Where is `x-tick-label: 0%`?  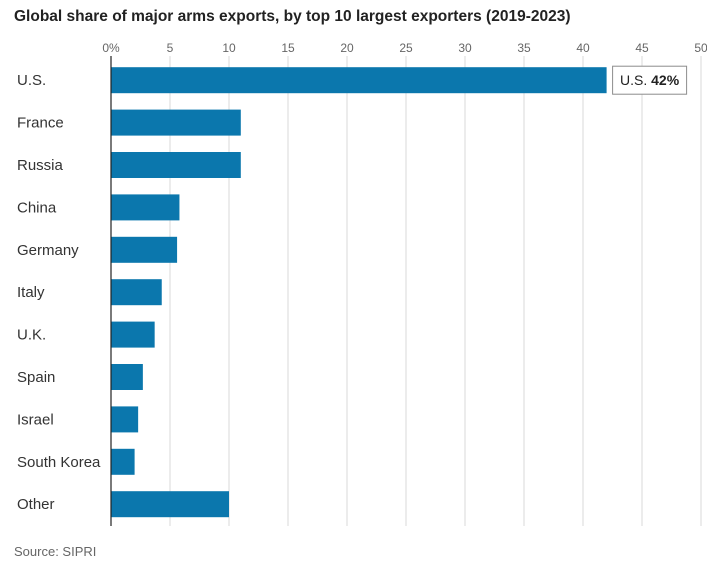 x-tick-label: 0% is located at coordinates (111, 48).